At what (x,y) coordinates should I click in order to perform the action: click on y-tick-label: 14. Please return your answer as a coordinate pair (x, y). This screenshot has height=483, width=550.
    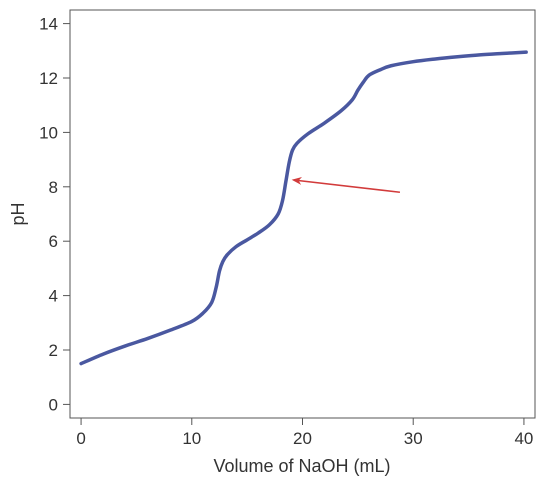
    Looking at the image, I should click on (48, 24).